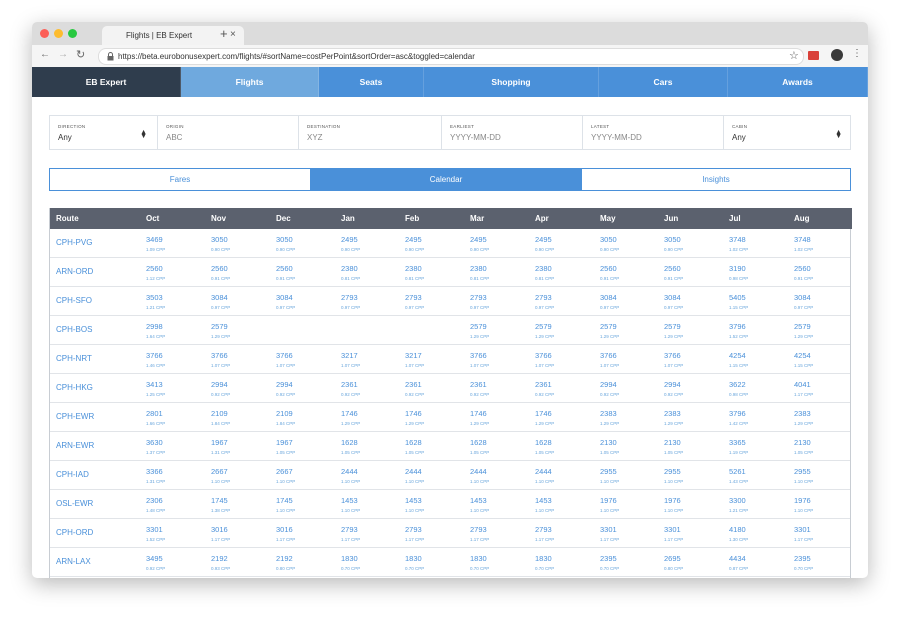  I want to click on price: 1745, so click(219, 500).